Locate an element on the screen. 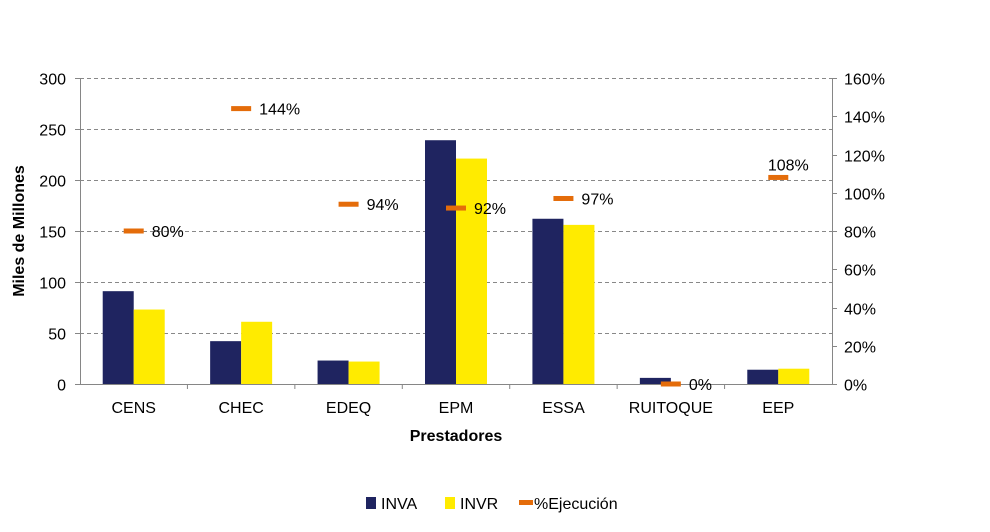  y-tick-label: 200 is located at coordinates (52, 182).